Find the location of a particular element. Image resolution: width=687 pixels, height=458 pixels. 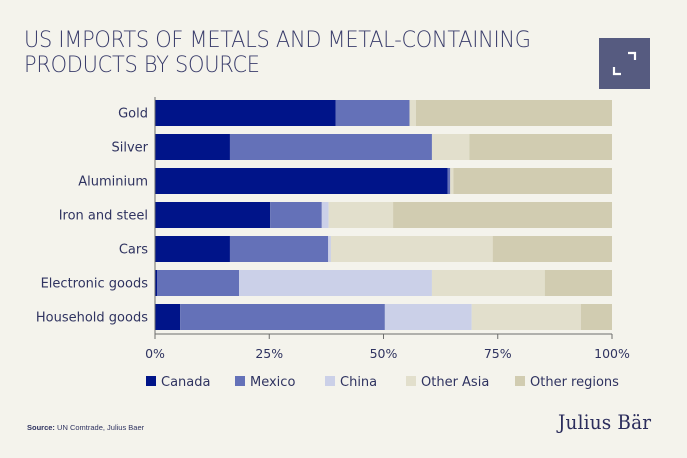

bar-segment-household-goods-canada is located at coordinates (168, 317).